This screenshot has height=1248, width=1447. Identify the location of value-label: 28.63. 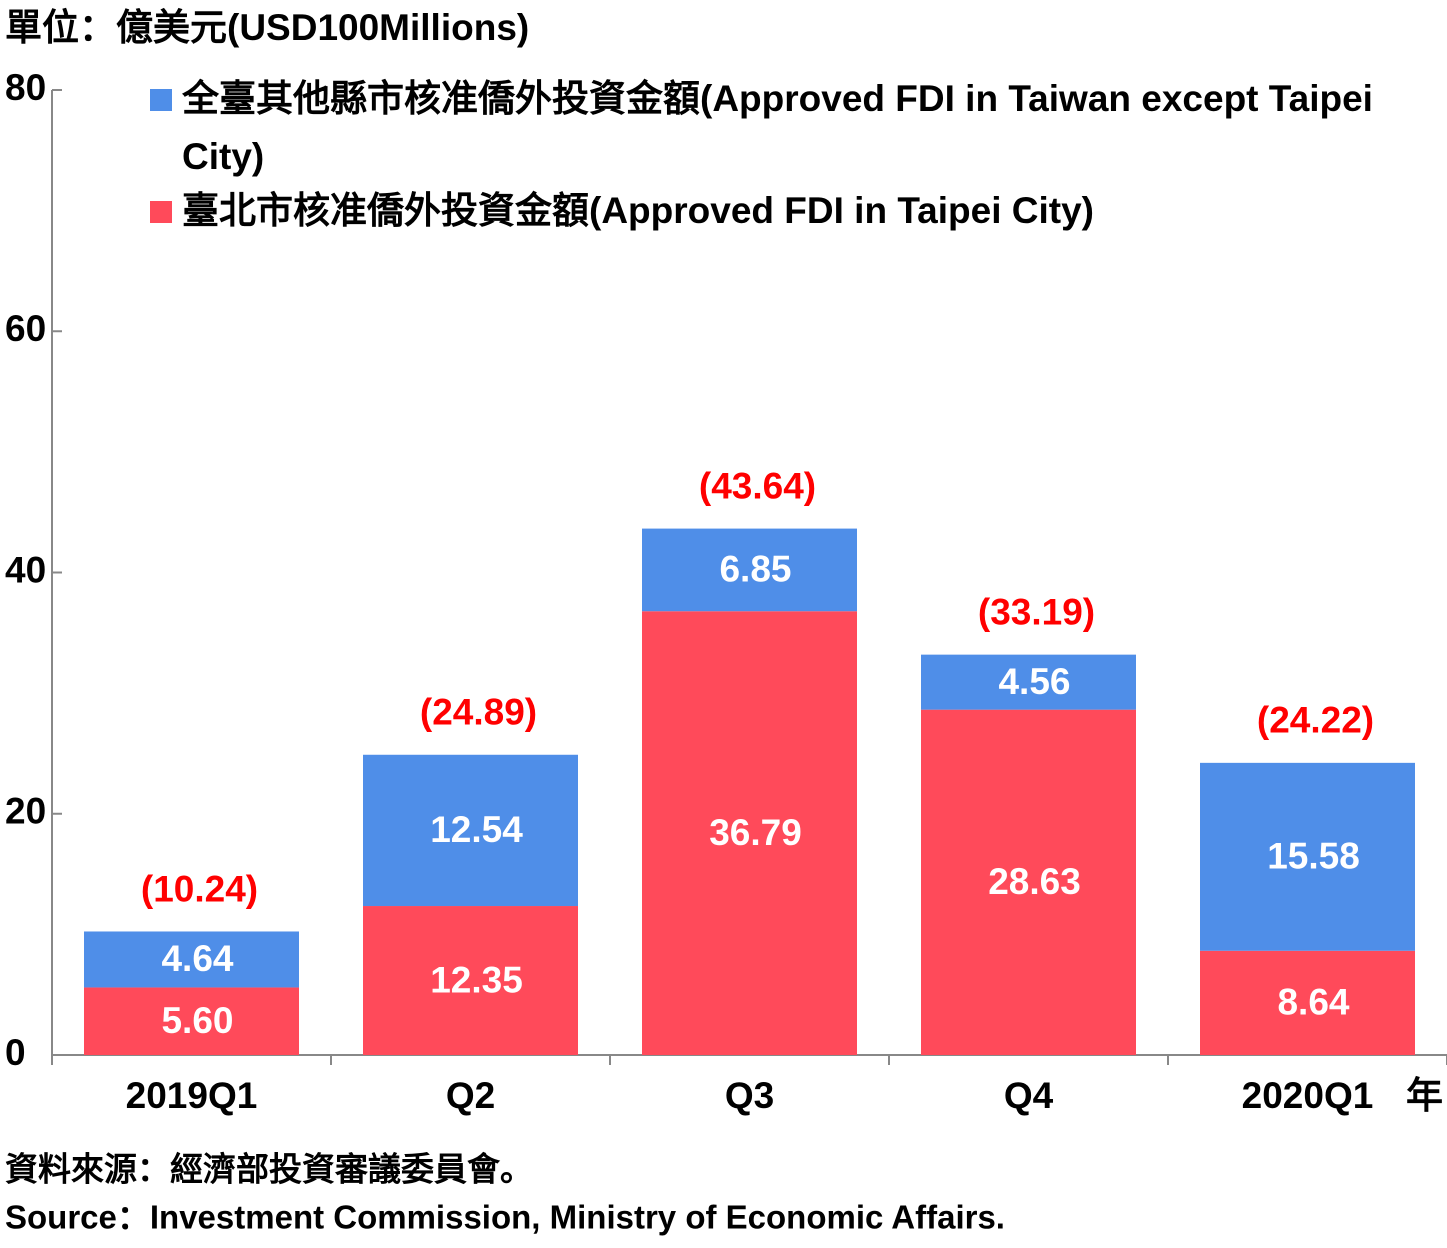
(1034, 881).